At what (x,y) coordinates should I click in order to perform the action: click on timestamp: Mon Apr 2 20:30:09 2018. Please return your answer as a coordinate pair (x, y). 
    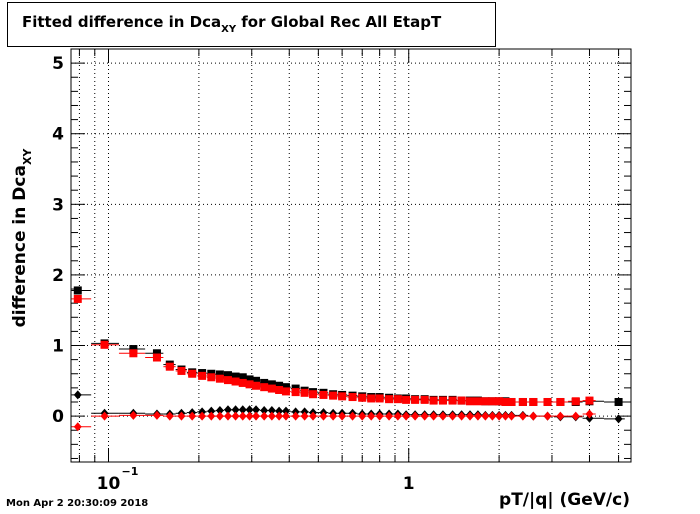
    Looking at the image, I should click on (77, 503).